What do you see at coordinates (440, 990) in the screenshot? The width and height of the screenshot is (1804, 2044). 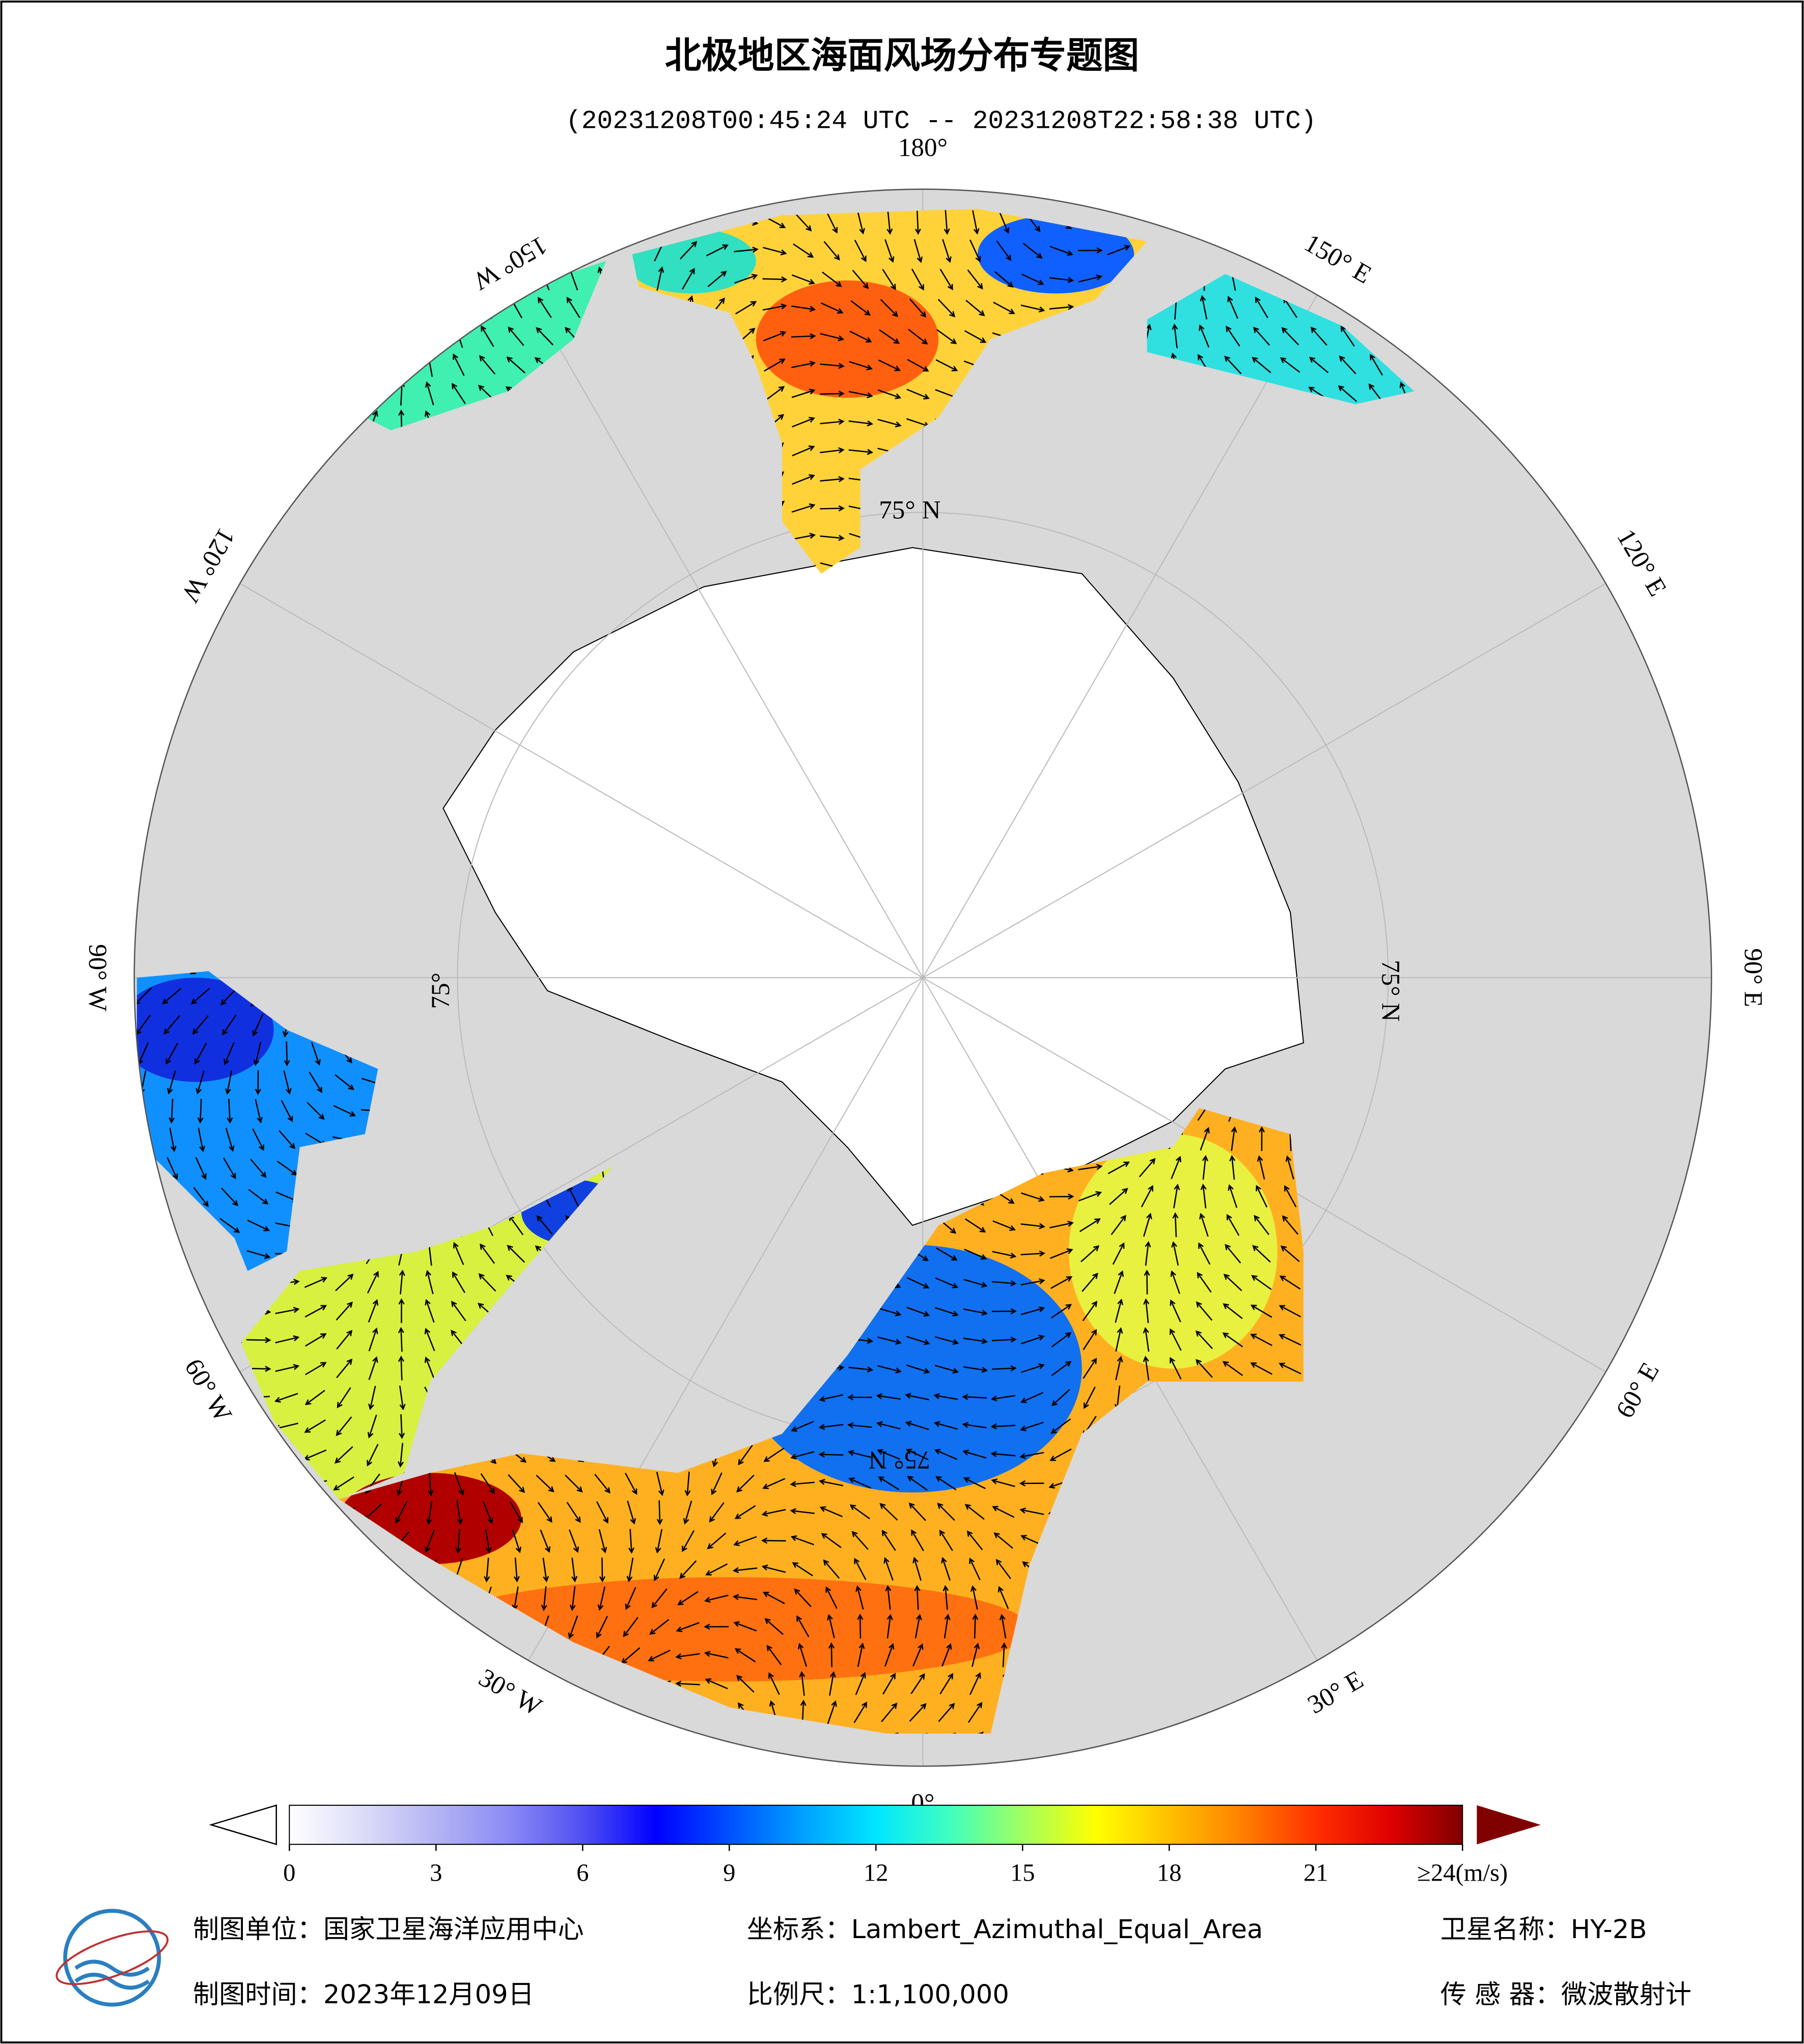 I see `latitude-label: 75°` at bounding box center [440, 990].